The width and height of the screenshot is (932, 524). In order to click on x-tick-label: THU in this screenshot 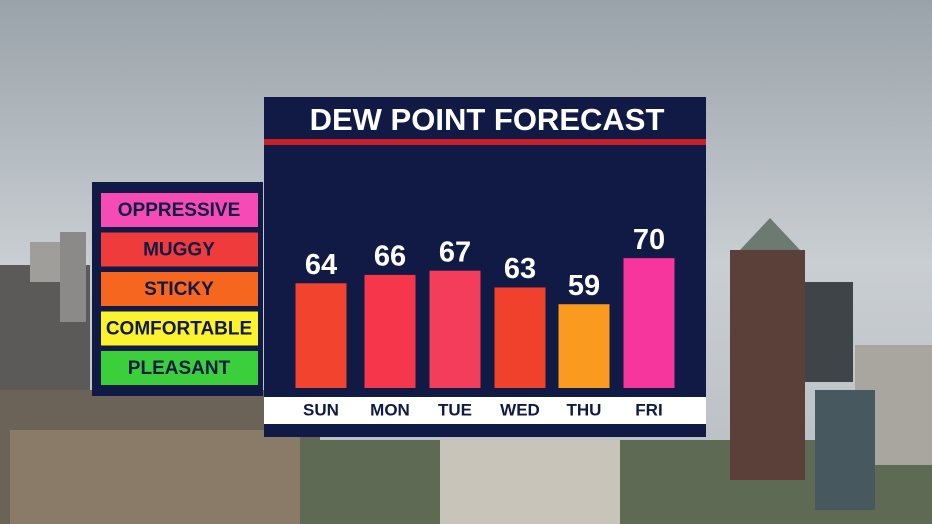, I will do `click(584, 409)`.